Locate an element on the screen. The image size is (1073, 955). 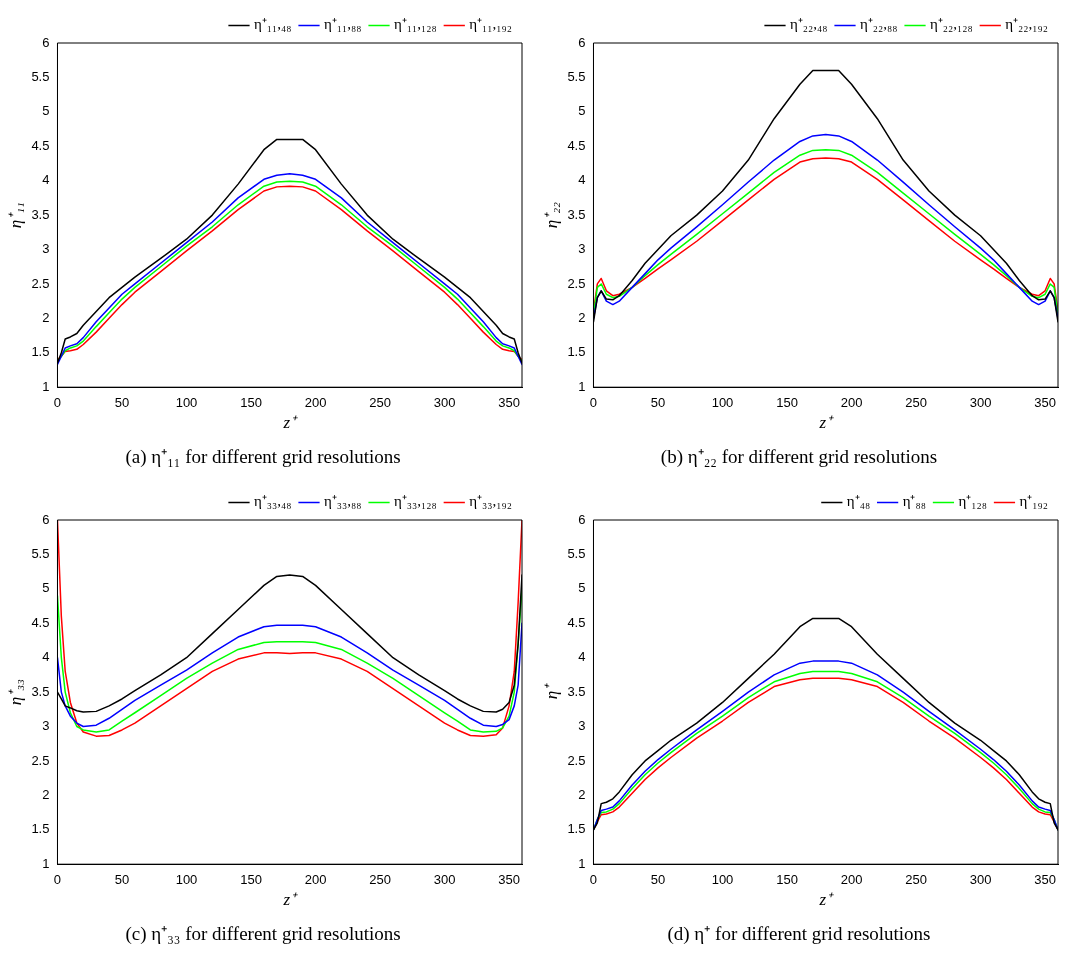
legend-label: η⁺₃₃,₁₉₂ is located at coordinates (491, 501).